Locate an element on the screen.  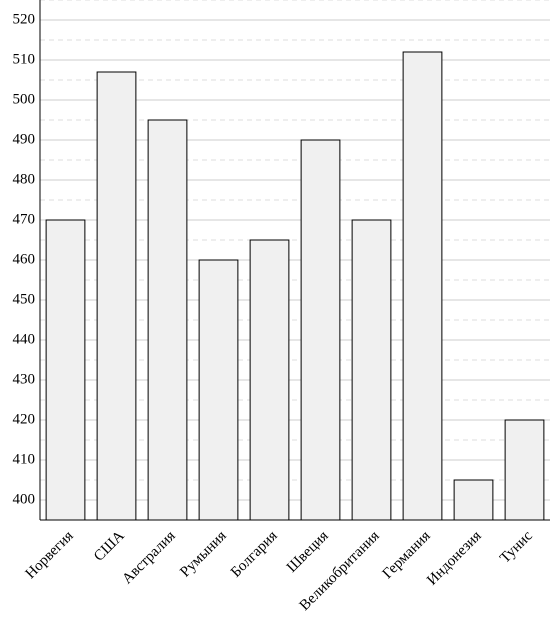
x-tick-label: Австралия is located at coordinates (148, 557).